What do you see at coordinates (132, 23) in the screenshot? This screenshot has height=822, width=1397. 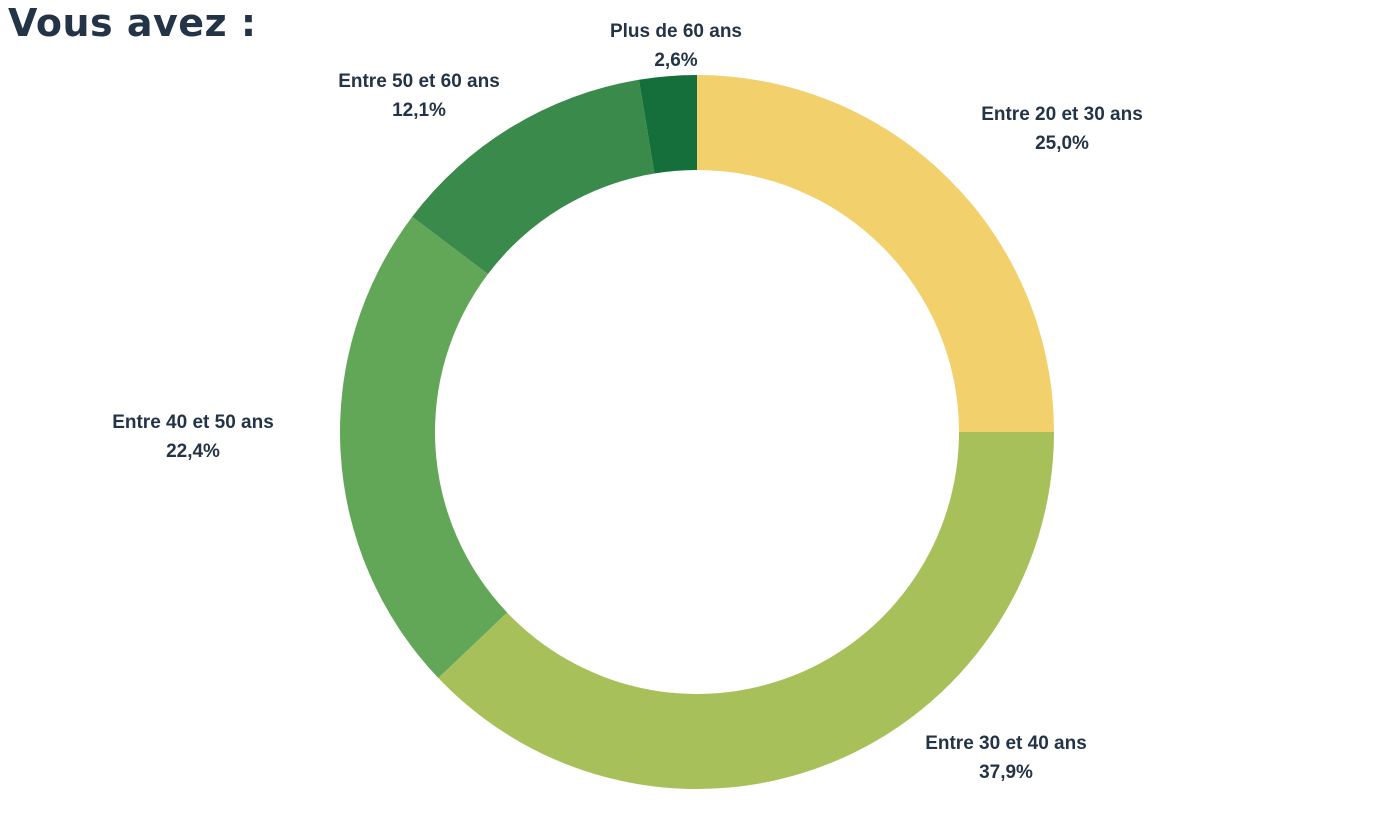 I see `page-title: Vous avez :` at bounding box center [132, 23].